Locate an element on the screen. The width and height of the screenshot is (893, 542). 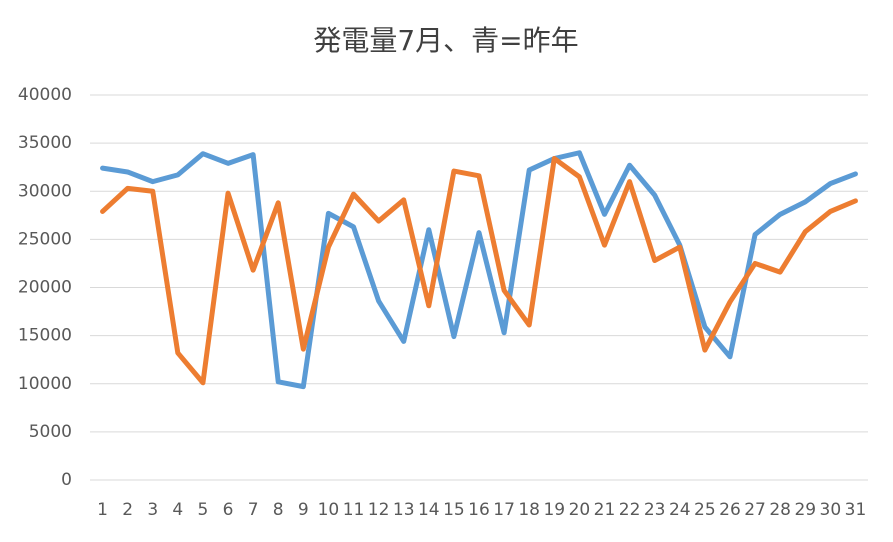
x-tick-label: 11 is located at coordinates (354, 510).